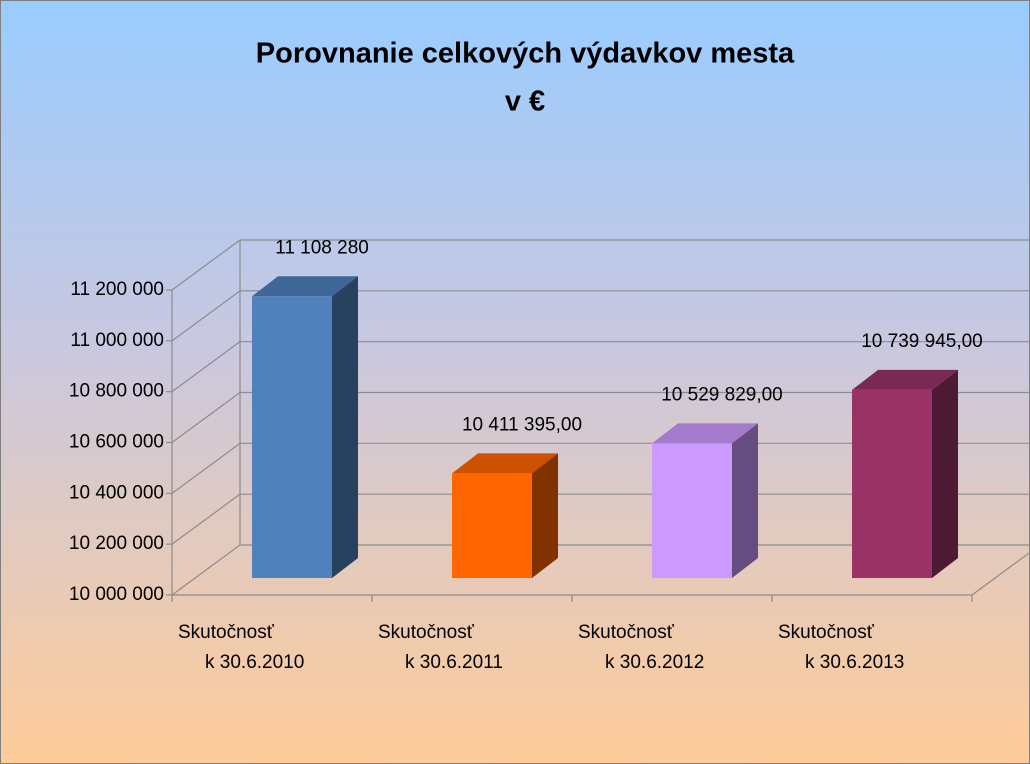  What do you see at coordinates (525, 102) in the screenshot?
I see `chart-title: v €` at bounding box center [525, 102].